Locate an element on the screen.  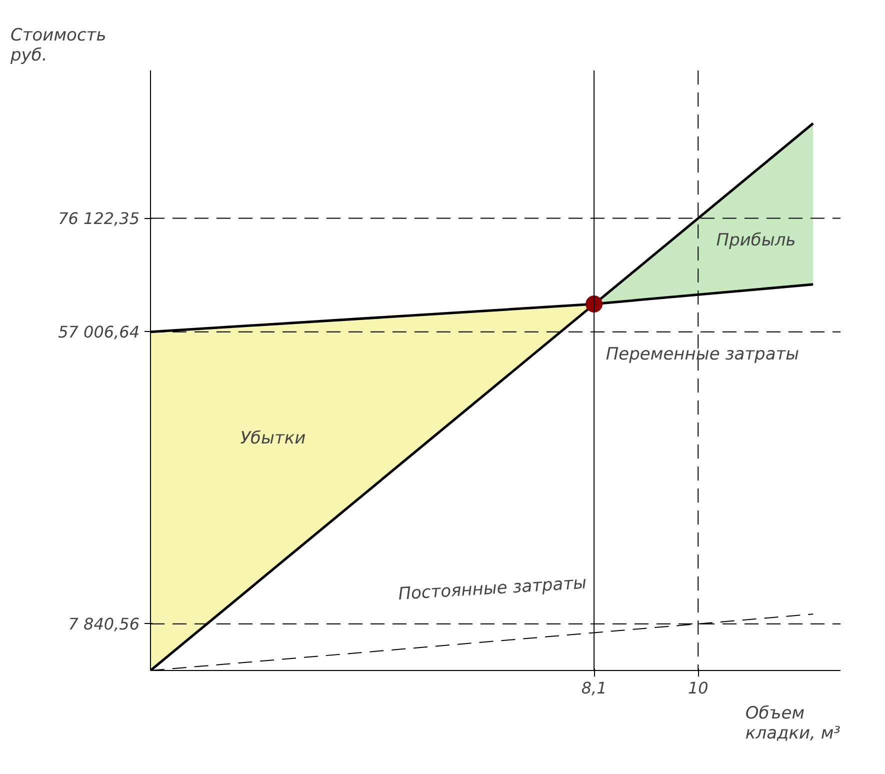
annotation: Прибыль is located at coordinates (756, 240).